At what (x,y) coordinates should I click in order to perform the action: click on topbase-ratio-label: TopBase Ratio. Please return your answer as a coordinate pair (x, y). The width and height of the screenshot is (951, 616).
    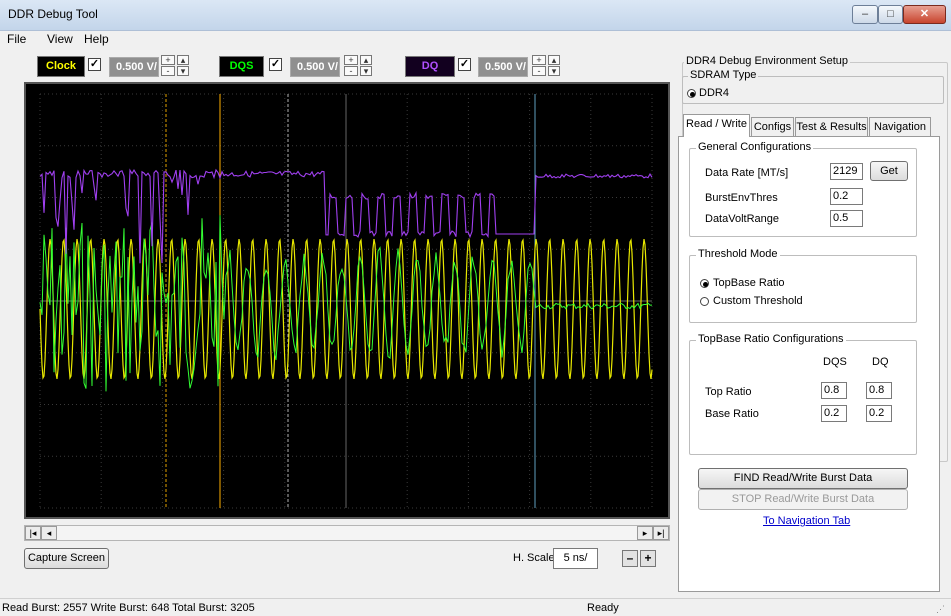
    Looking at the image, I should click on (749, 283).